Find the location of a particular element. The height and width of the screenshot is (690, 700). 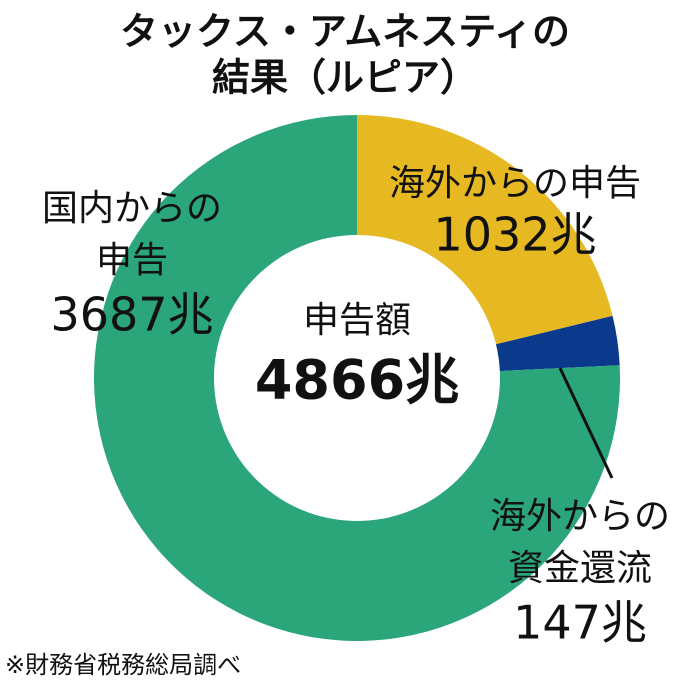

chart-title: 結果（ルピア） is located at coordinates (345, 78).